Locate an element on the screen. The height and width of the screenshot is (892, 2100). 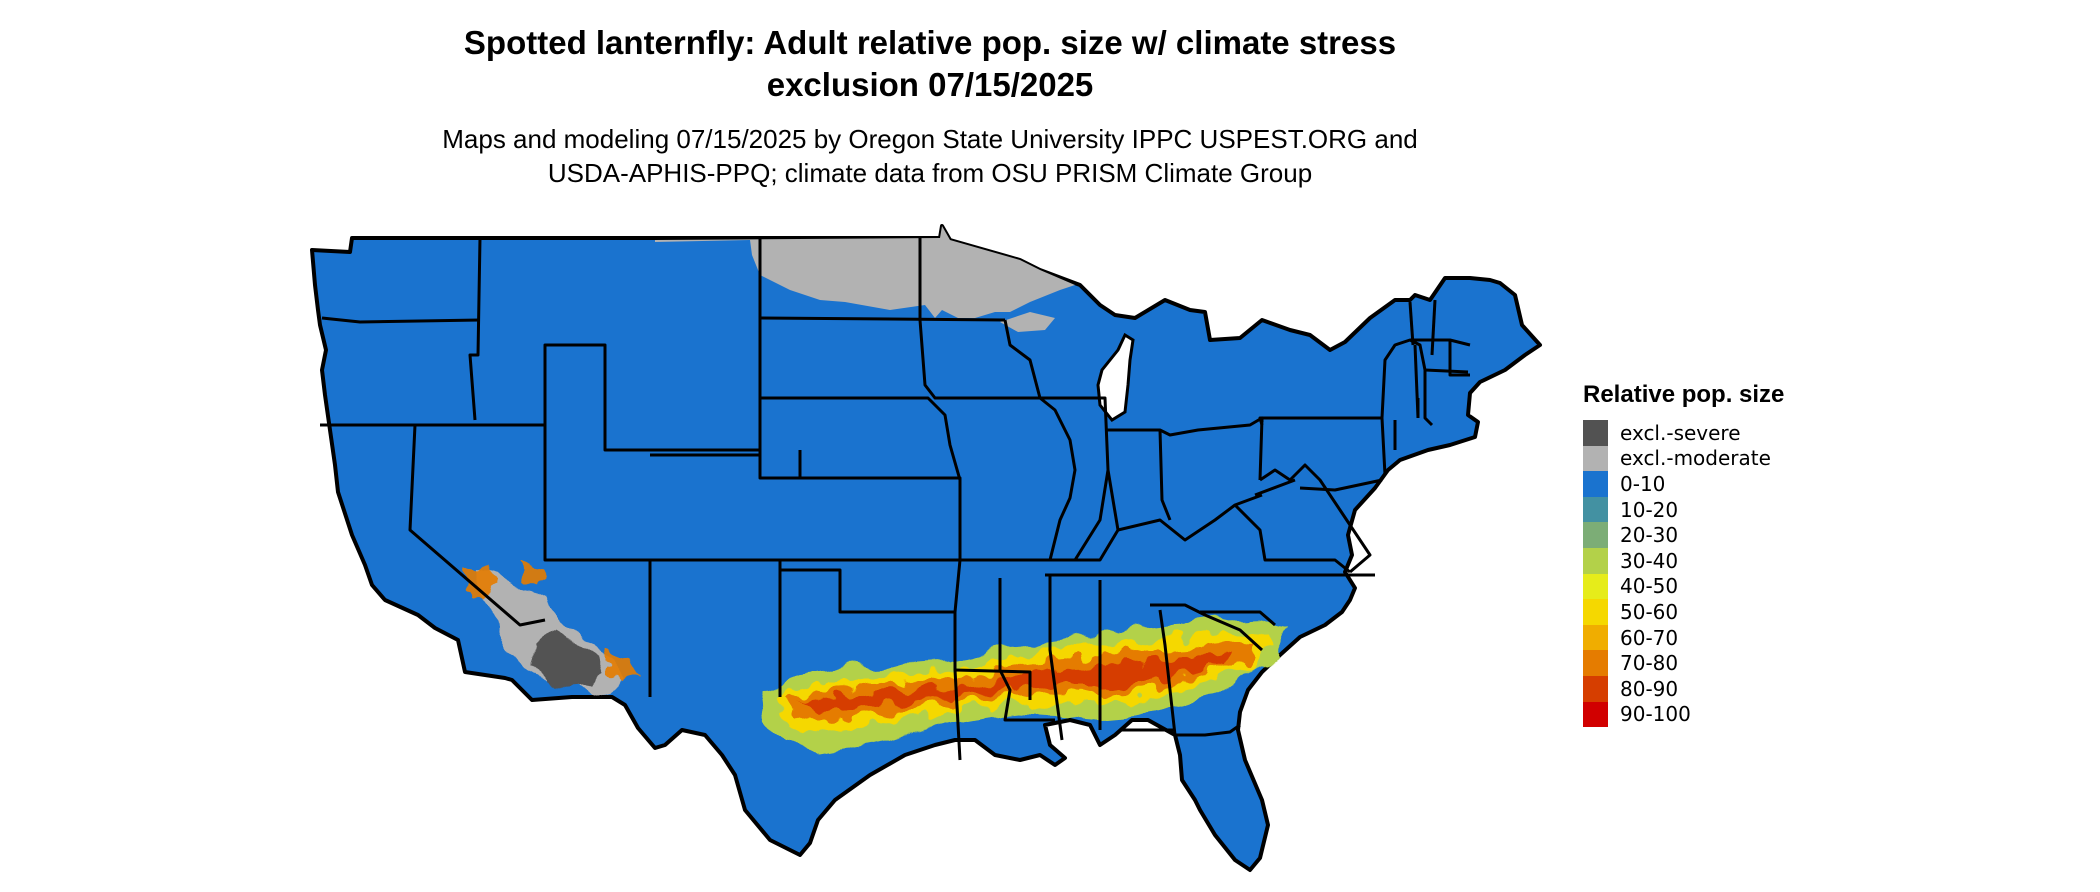
legend-label: excl.-moderate is located at coordinates (1695, 458).